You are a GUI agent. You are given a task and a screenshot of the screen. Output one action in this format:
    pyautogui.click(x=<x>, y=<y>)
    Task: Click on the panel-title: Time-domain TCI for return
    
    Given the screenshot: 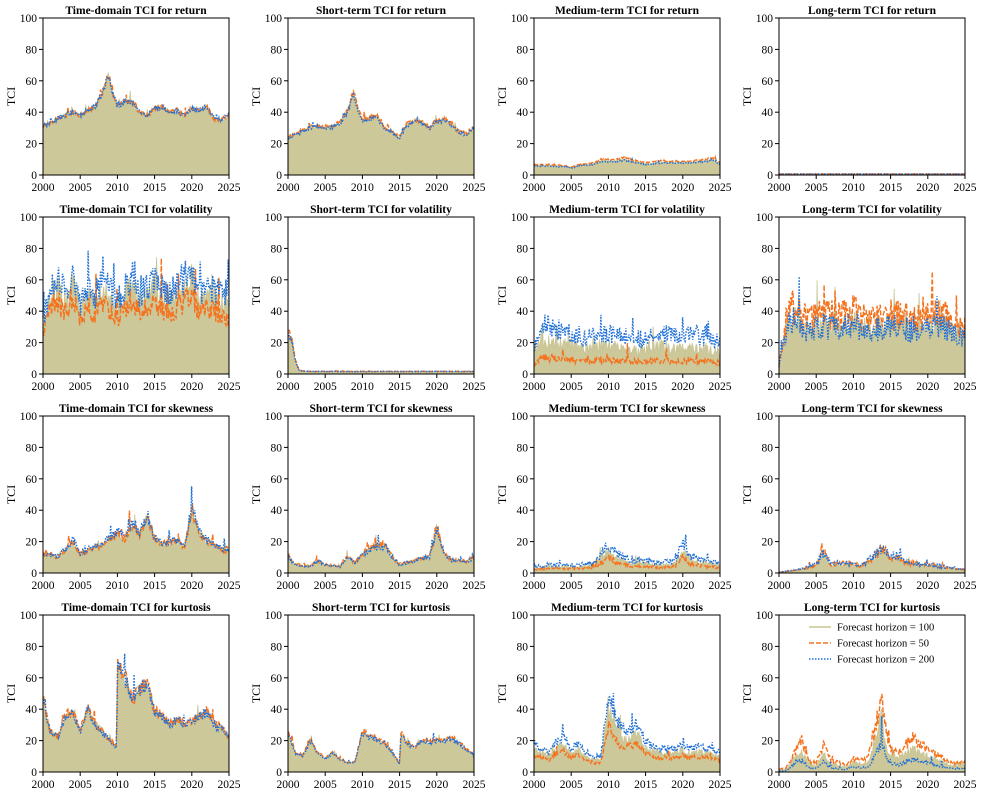 What is the action you would take?
    pyautogui.click(x=136, y=11)
    